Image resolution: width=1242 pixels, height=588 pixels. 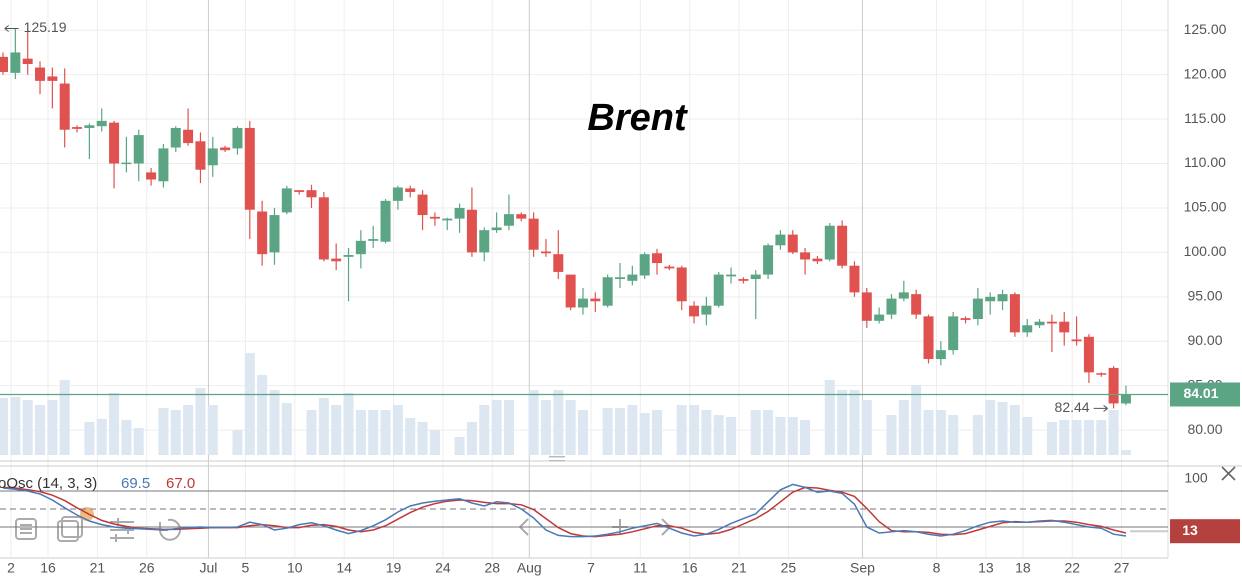 I want to click on osc-k-readout: 69.5, so click(x=135, y=483).